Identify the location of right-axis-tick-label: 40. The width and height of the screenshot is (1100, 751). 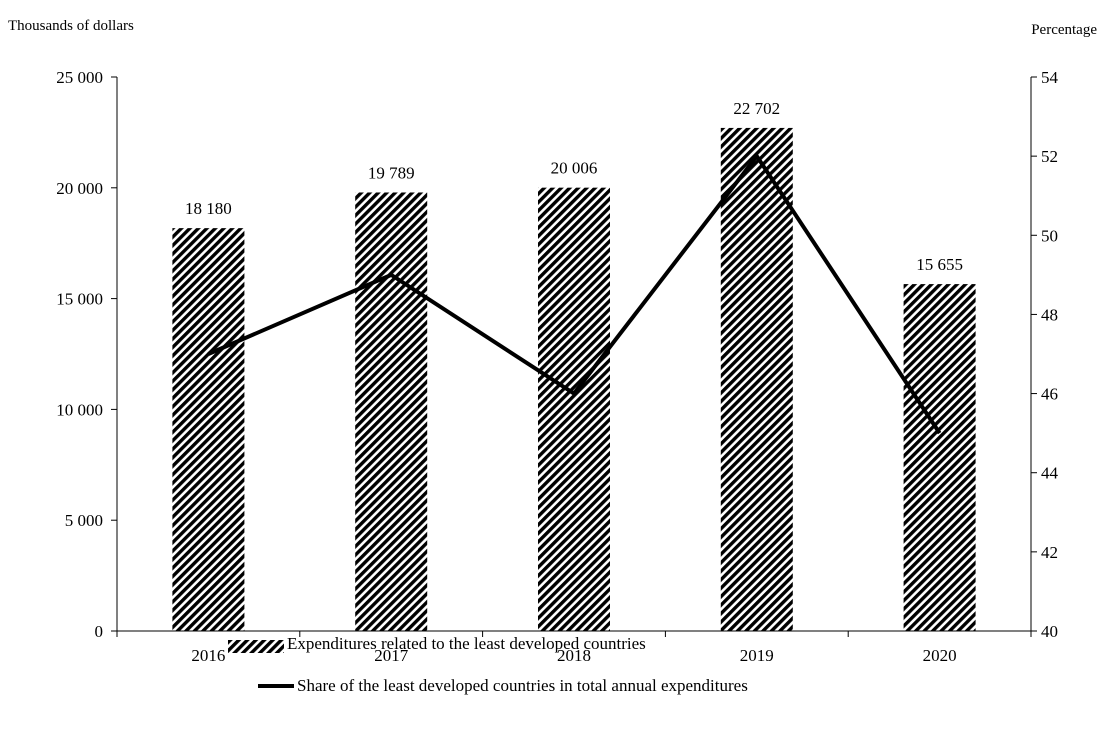
(1049, 631).